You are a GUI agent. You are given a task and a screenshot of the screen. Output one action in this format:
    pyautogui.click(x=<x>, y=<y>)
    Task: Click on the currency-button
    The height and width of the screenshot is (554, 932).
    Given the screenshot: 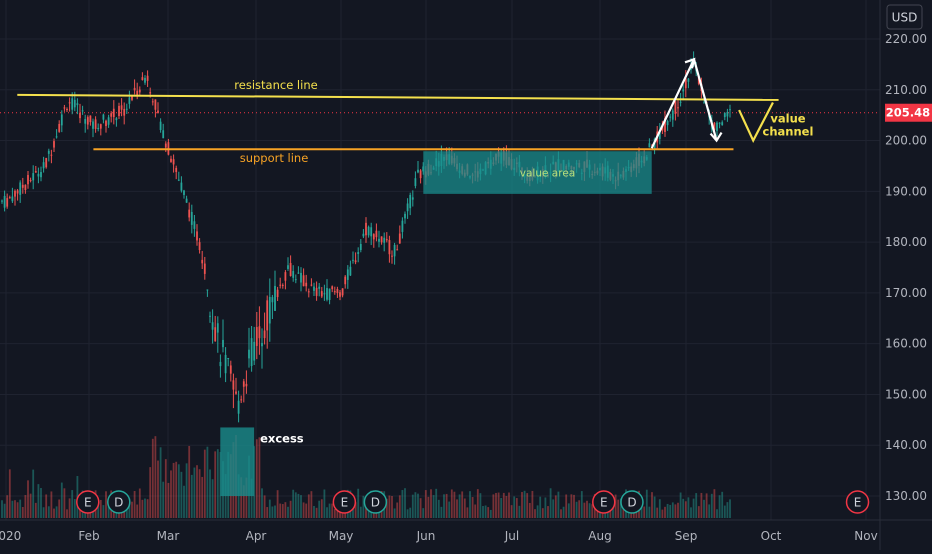 What is the action you would take?
    pyautogui.click(x=904, y=17)
    